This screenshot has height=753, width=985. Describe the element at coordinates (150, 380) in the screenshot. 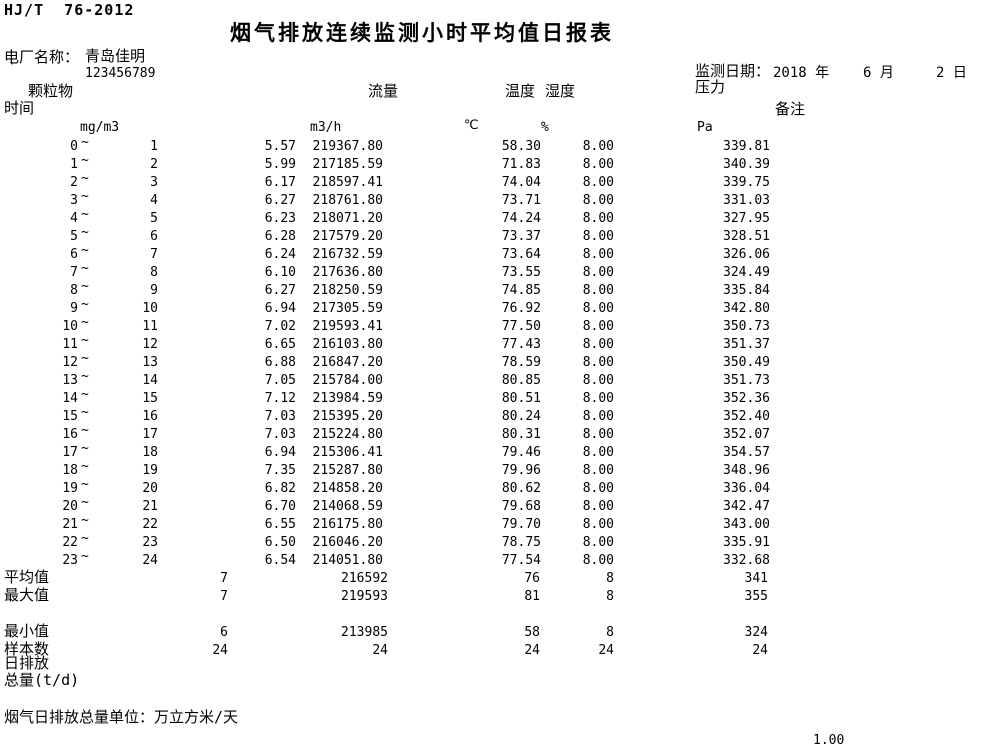

I see `hour-end-value: 14` at that location.